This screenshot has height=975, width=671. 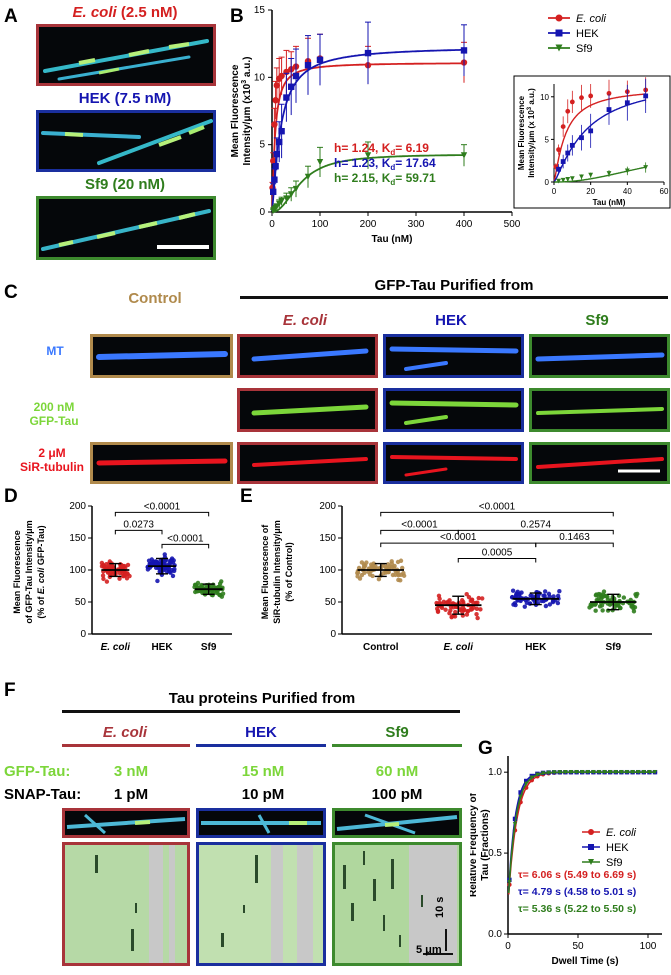 I want to click on panel-c-header-rule, so click(x=454, y=297).